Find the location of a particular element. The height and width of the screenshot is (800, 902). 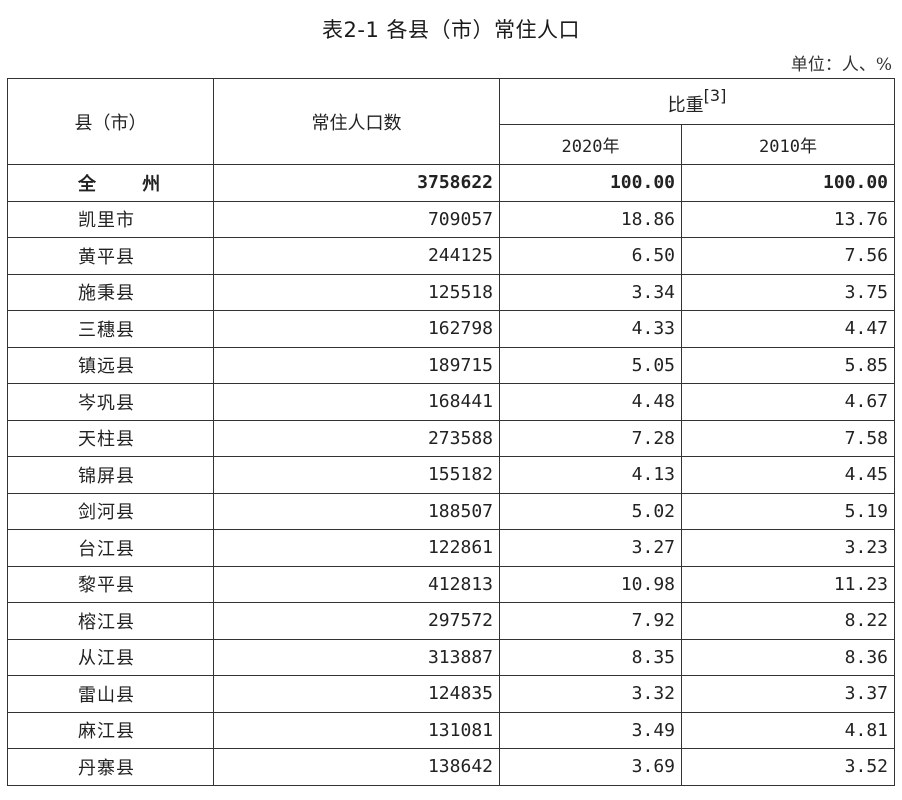

county-name: 施秉县 is located at coordinates (110, 292).